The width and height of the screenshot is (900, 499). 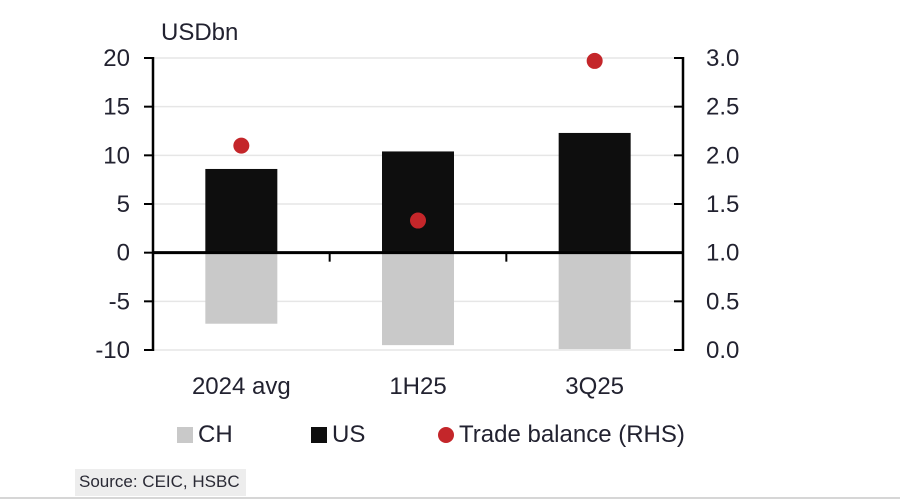 What do you see at coordinates (123, 204) in the screenshot?
I see `left-tick-label-5: 5` at bounding box center [123, 204].